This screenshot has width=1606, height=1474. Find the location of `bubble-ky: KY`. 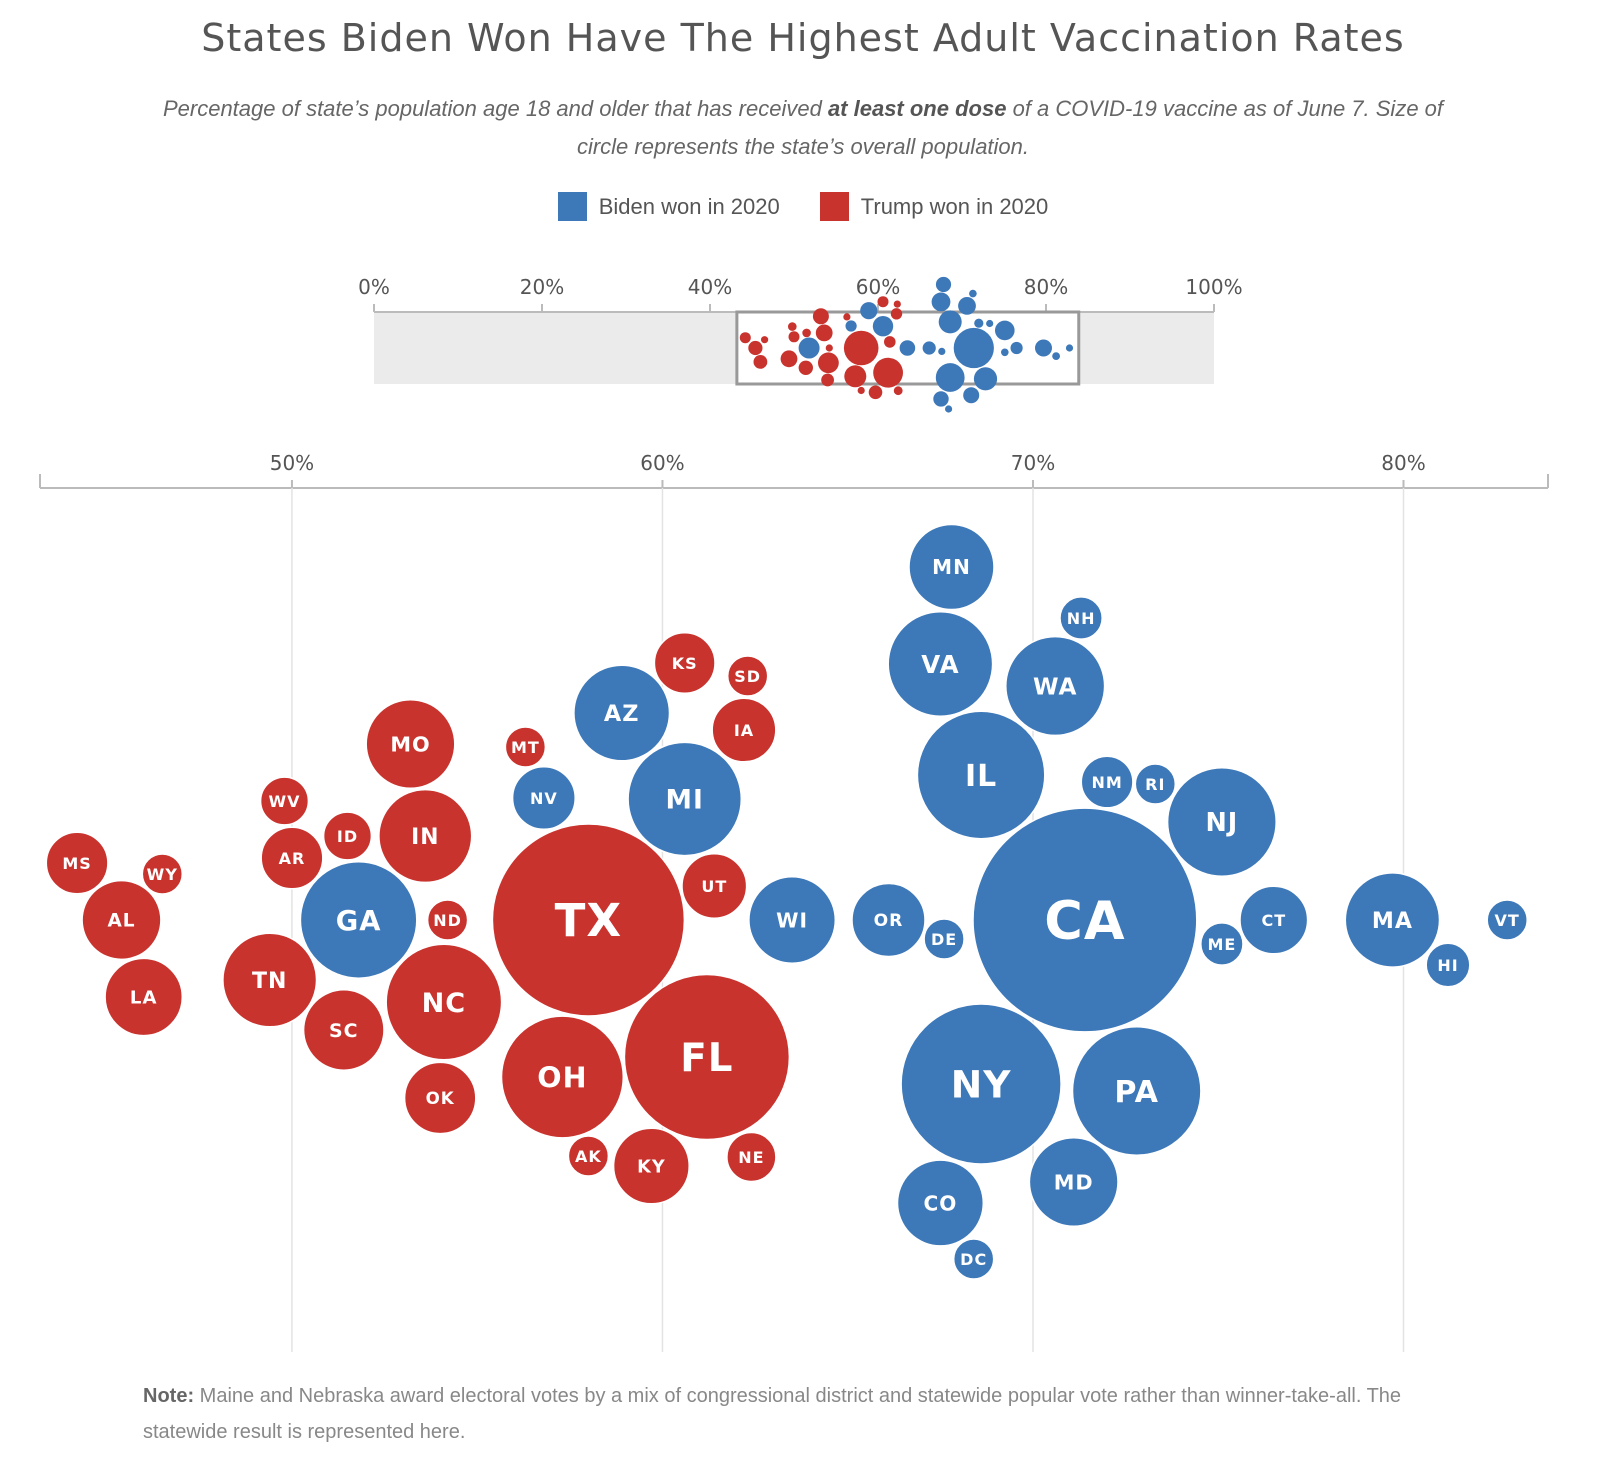

bubble-ky: KY is located at coordinates (651, 1166).